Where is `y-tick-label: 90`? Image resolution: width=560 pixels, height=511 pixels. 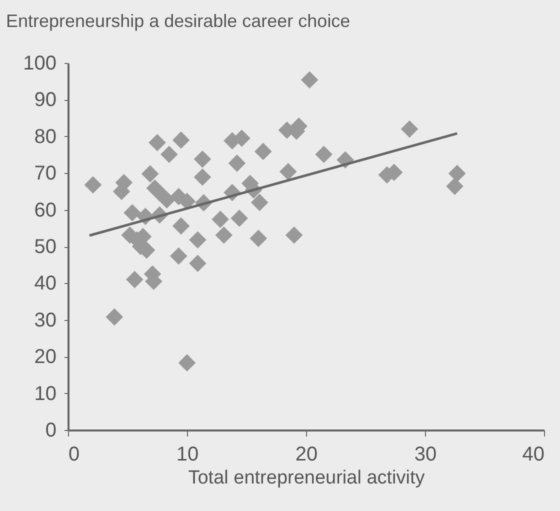
y-tick-label: 90 is located at coordinates (45, 100).